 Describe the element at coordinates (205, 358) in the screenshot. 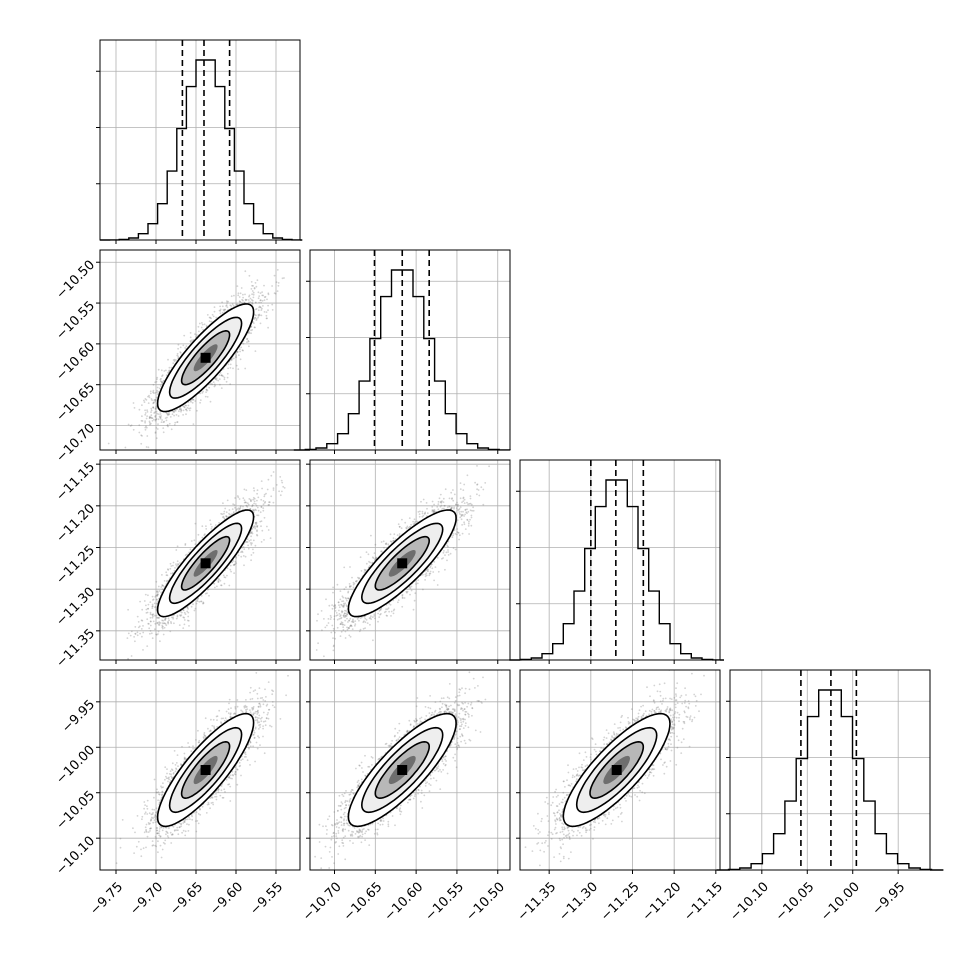

I see `contour-line` at that location.